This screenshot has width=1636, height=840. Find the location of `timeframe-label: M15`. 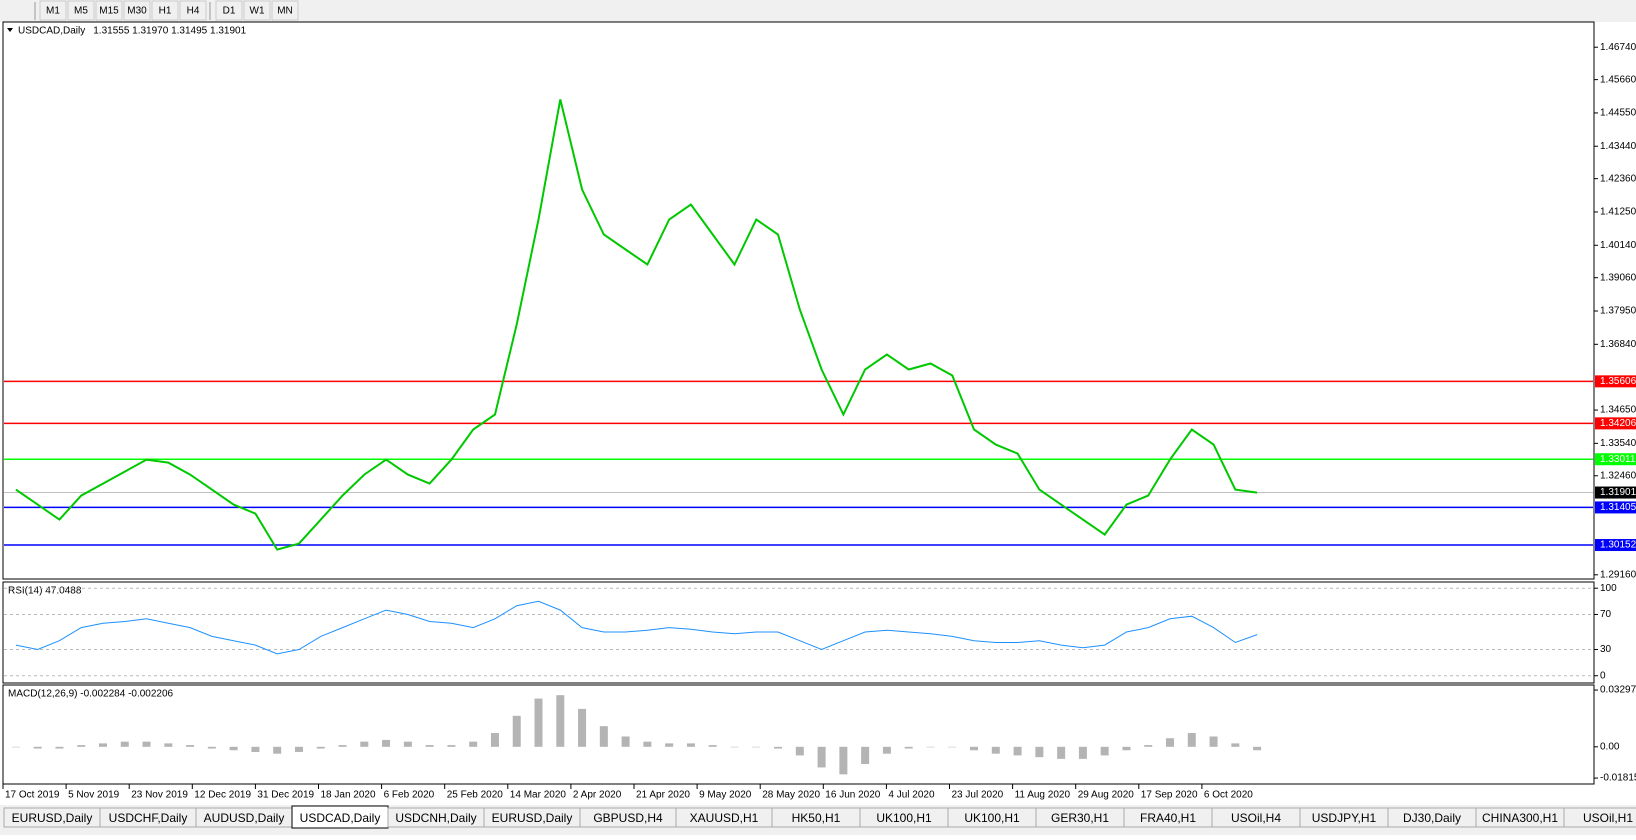

timeframe-label: M15 is located at coordinates (109, 11).